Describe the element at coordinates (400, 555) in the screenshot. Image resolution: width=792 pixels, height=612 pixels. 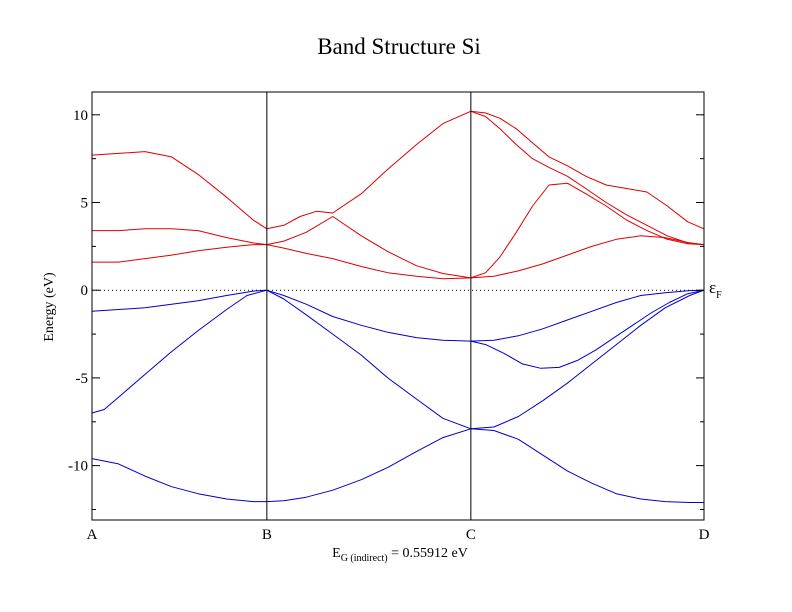
I see `band-gap-label: EG (indirect) = 0.55912 eV` at that location.